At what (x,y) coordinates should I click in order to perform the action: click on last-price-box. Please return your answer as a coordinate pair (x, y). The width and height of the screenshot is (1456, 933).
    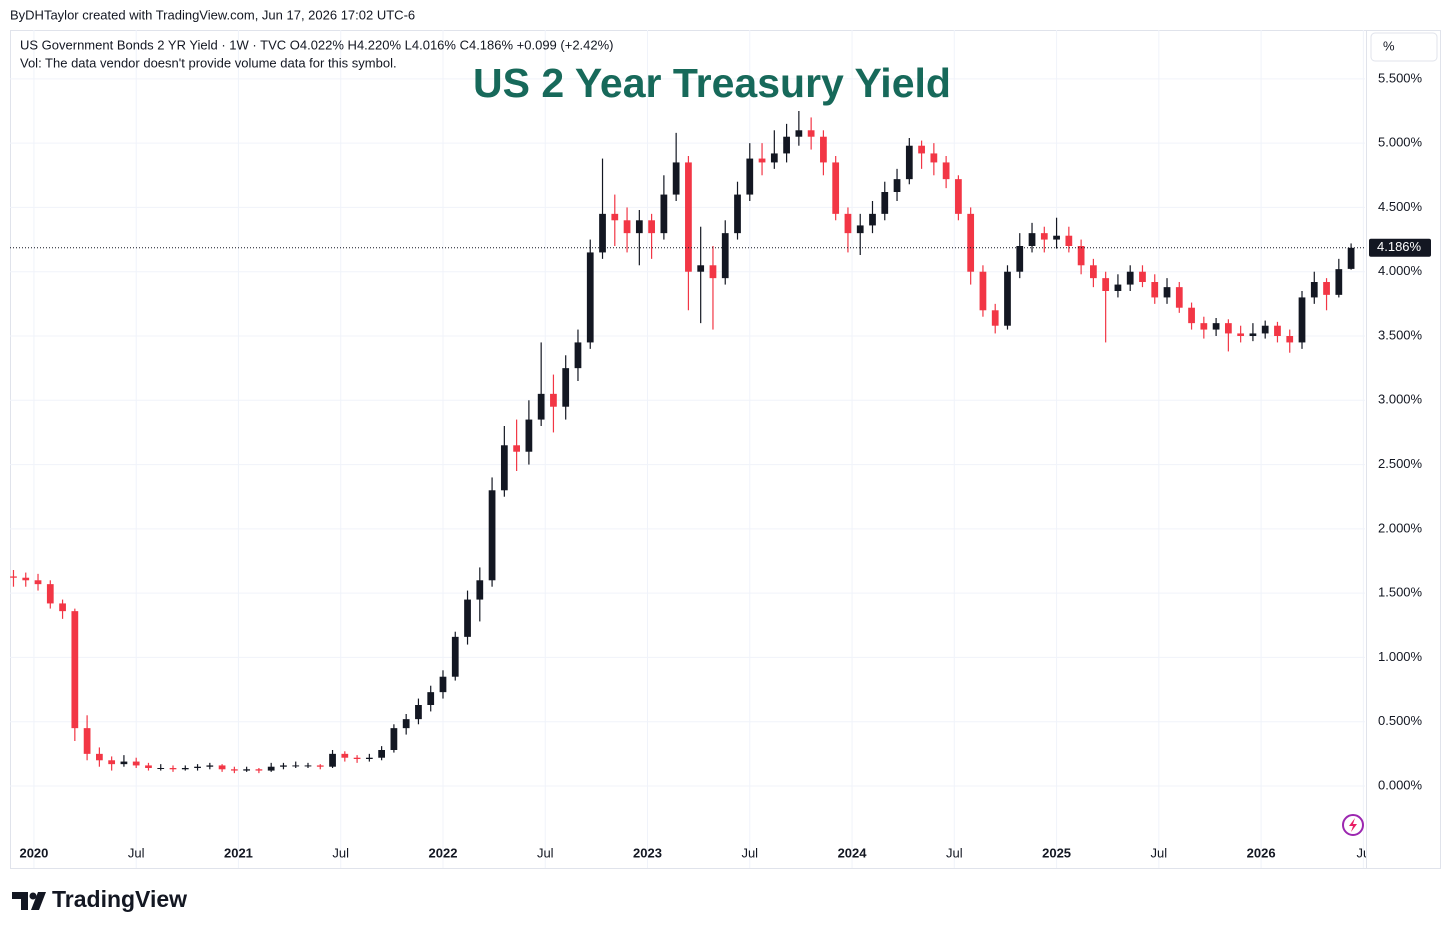
    Looking at the image, I should click on (1400, 247).